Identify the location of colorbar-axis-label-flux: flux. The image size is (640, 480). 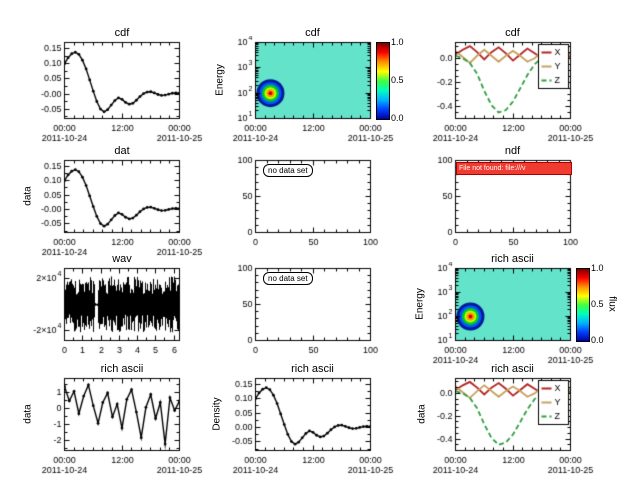
(612, 304).